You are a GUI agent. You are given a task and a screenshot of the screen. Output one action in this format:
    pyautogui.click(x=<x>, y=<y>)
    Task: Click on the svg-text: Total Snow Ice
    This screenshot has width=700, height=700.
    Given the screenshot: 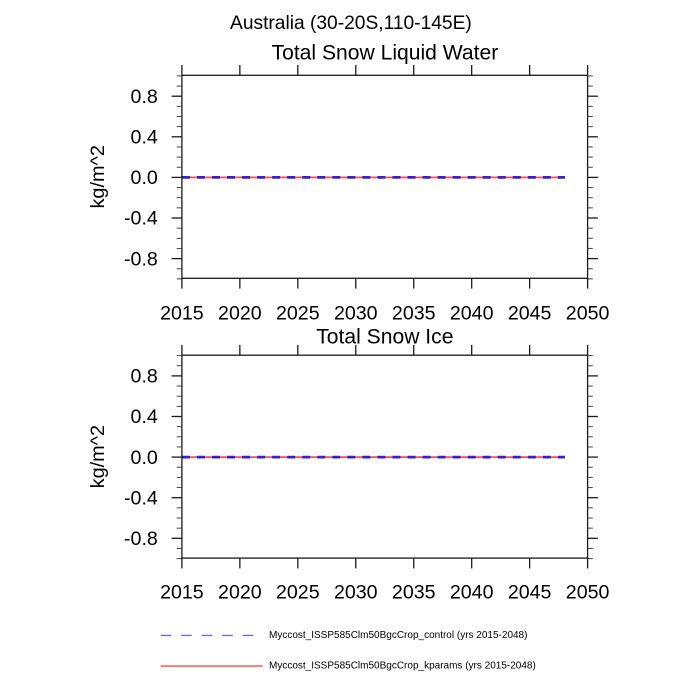 What is the action you would take?
    pyautogui.click(x=384, y=337)
    